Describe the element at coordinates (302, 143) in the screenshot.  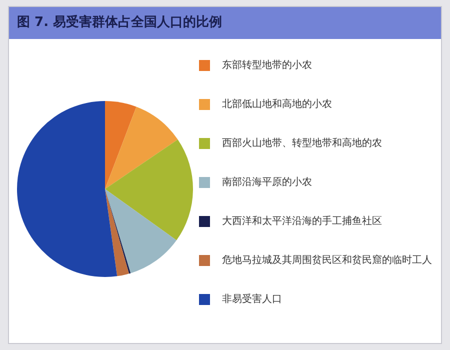
I see `legend-label: 西部火山地带、转型地带和高地的农` at that location.